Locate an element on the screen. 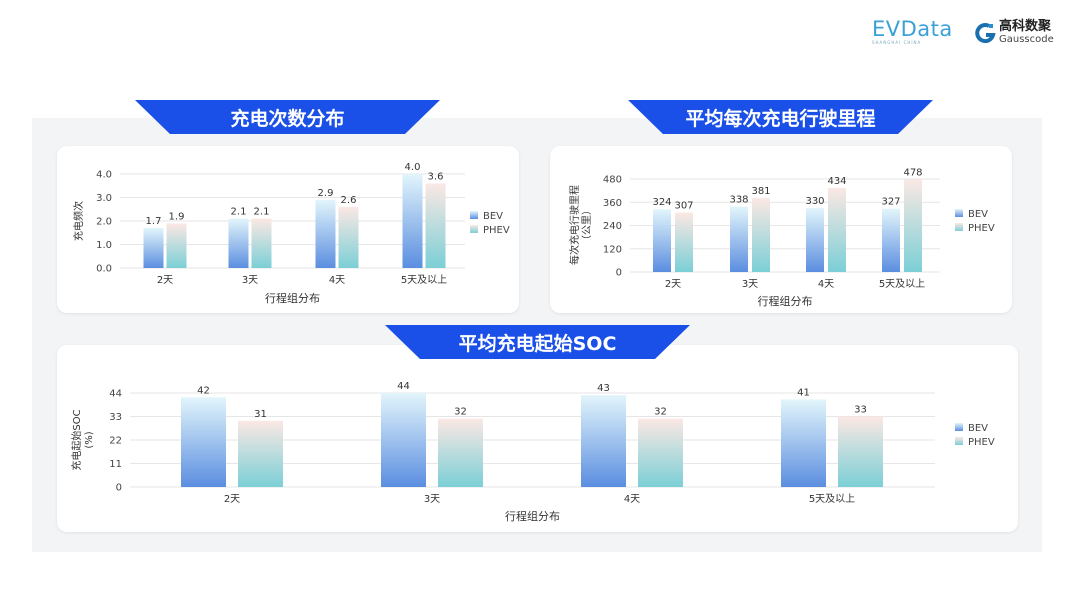  banner-soc: 平均充电起始SOC is located at coordinates (537, 342).